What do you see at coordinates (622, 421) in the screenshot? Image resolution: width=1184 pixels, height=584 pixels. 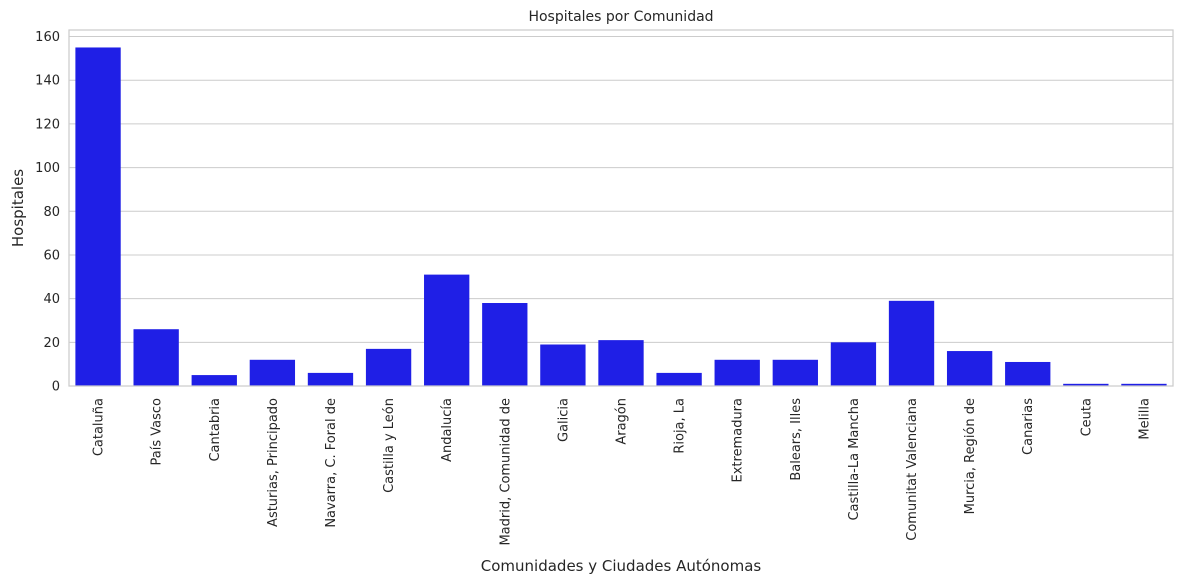 I see `x-tick-label: Aragón` at bounding box center [622, 421].